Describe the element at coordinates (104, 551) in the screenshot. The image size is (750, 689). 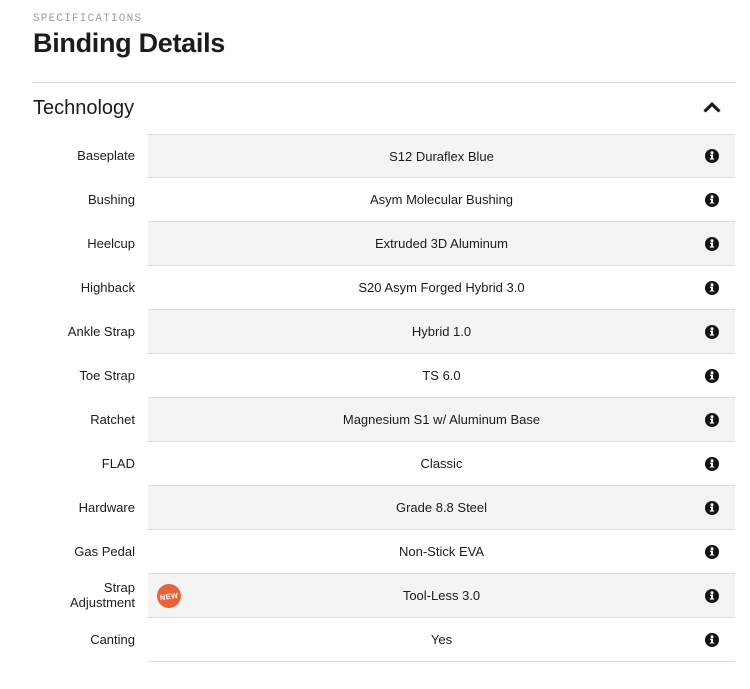
I see `spec-label: Gas Pedal` at that location.